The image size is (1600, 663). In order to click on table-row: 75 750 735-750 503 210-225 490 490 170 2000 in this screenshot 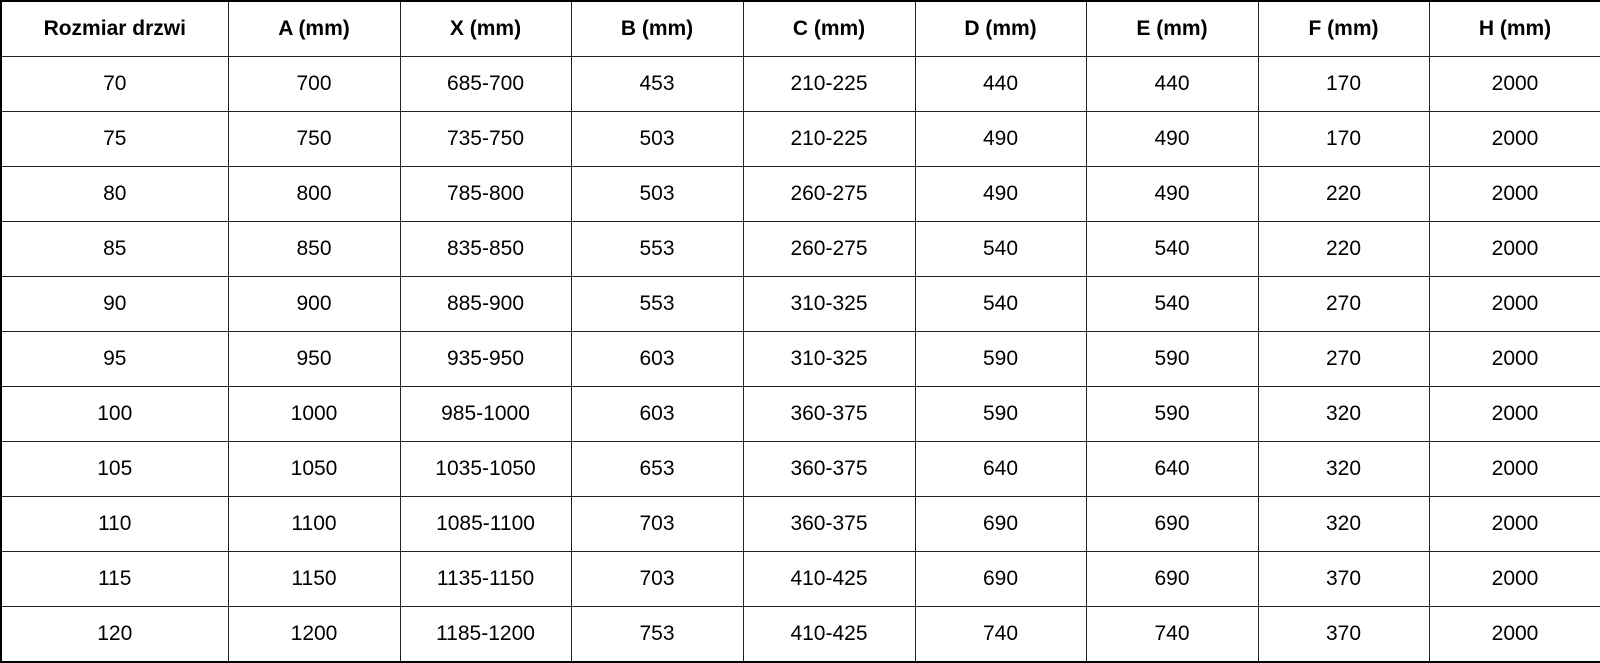, I will do `click(800, 139)`.